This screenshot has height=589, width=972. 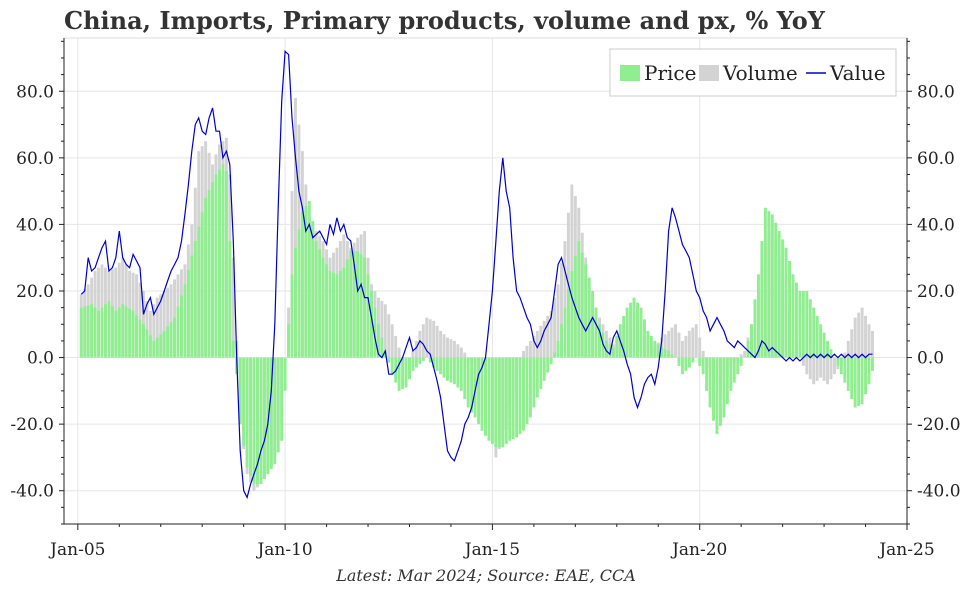 I want to click on source-footer: Latest: Mar 2024; Source: EAE, CCA, so click(x=486, y=575).